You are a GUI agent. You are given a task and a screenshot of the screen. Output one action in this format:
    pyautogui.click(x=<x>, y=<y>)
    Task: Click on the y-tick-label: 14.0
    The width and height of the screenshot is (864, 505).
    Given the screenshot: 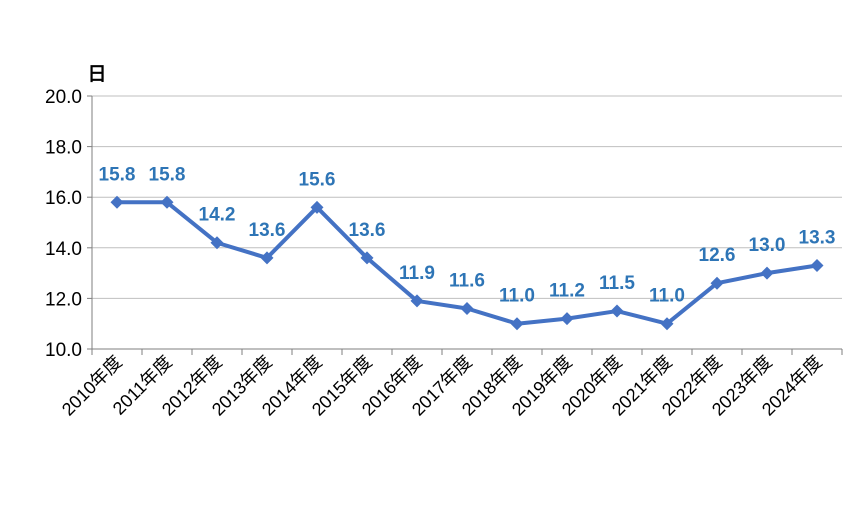 What is the action you would take?
    pyautogui.click(x=63, y=249)
    